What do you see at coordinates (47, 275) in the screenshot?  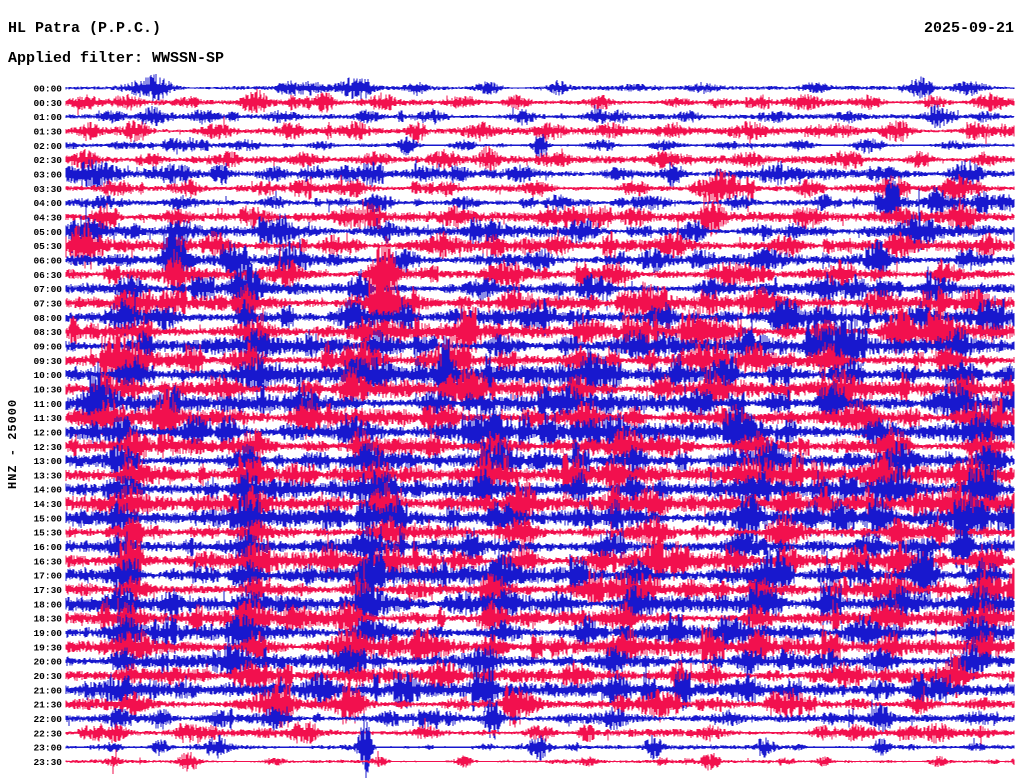 I see `row-time-label: 06:30` at bounding box center [47, 275].